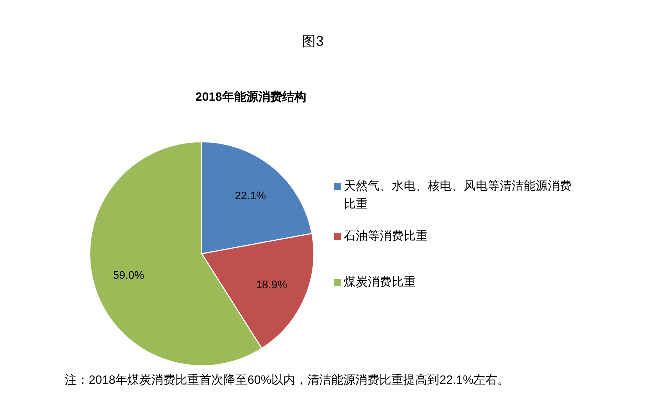  What do you see at coordinates (272, 285) in the screenshot?
I see `data-label: 18.9%` at bounding box center [272, 285].